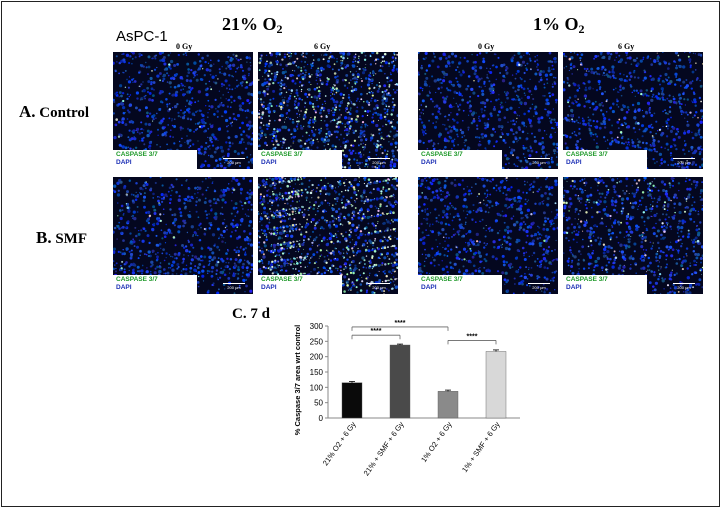  What do you see at coordinates (142, 36) in the screenshot?
I see `cell-line-label: AsPC-1` at bounding box center [142, 36].